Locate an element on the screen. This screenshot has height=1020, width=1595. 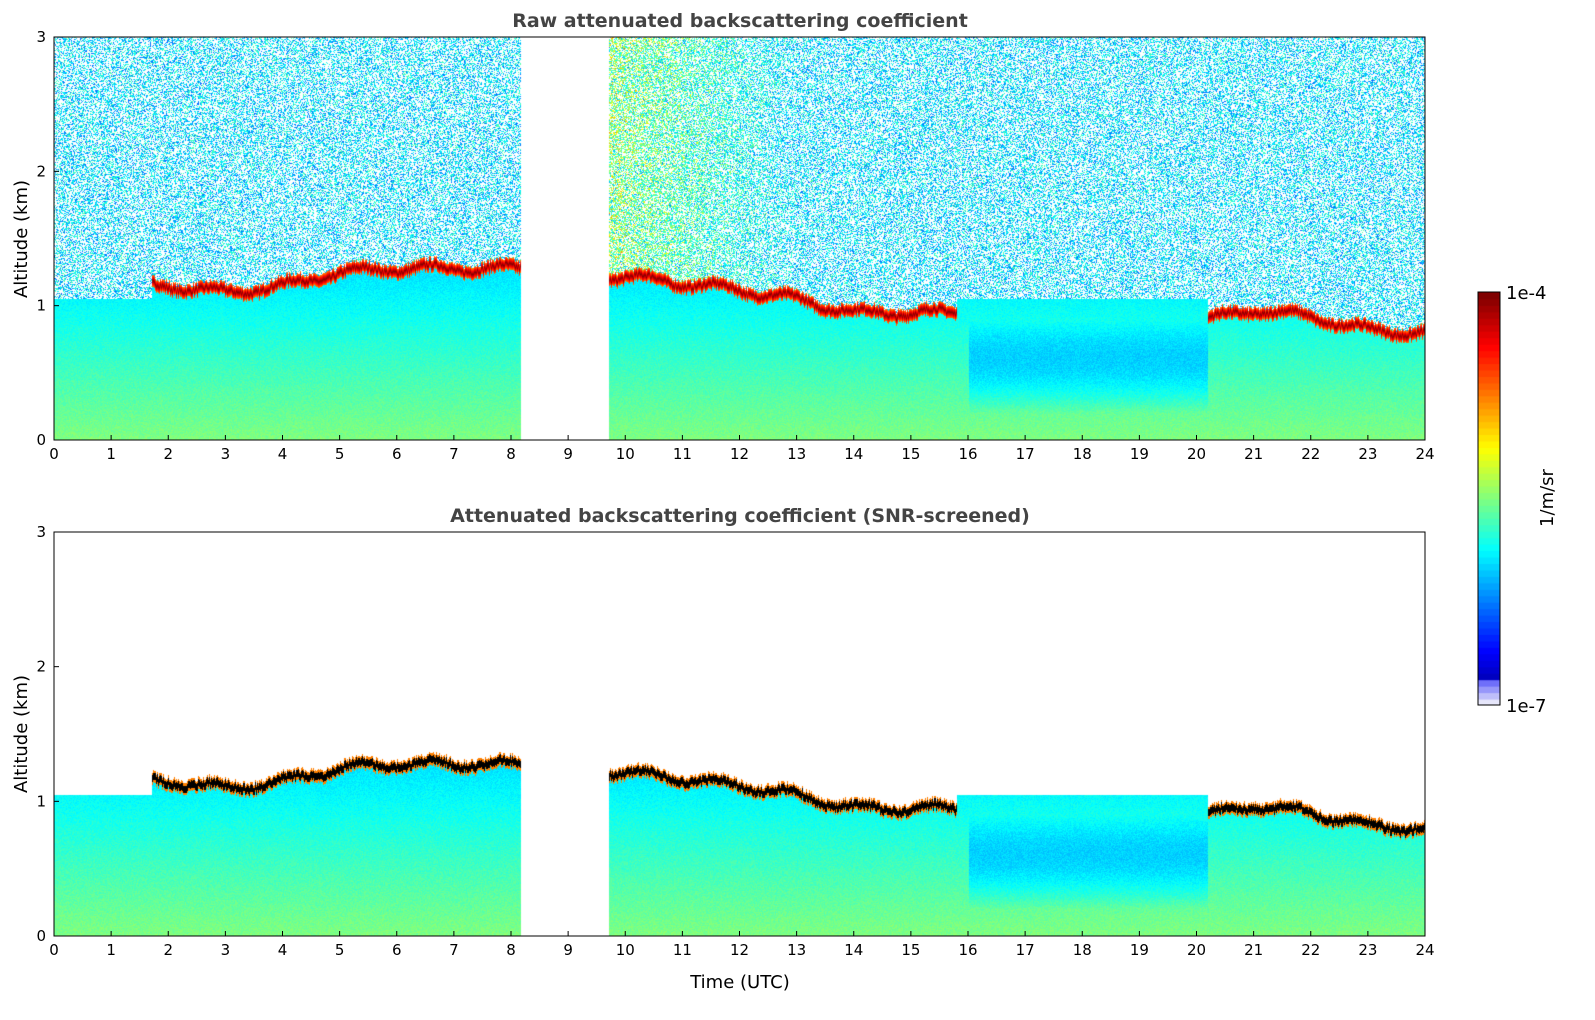
colorbar-min-label: 1e-7 is located at coordinates (1526, 706).